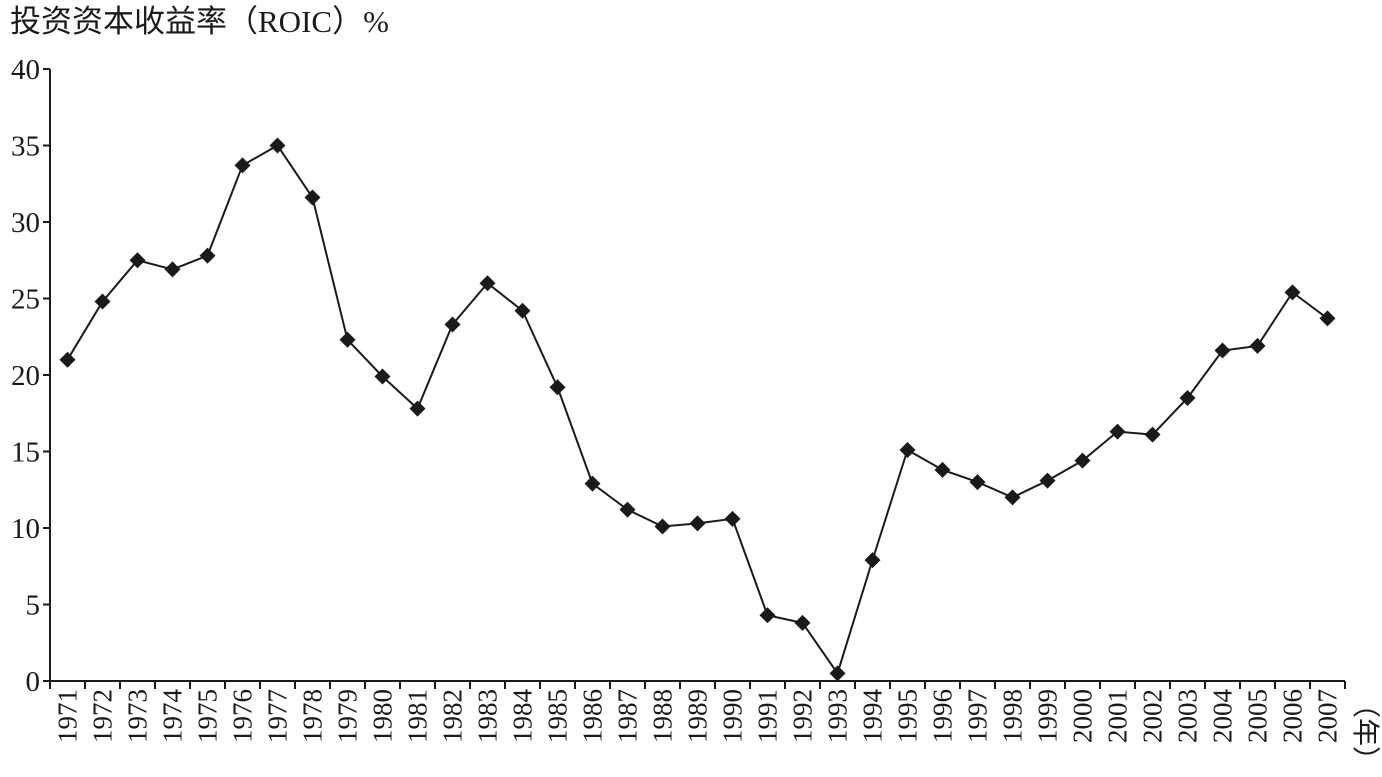 The width and height of the screenshot is (1382, 777). Describe the element at coordinates (33, 682) in the screenshot. I see `y-tick-label: 0` at that location.